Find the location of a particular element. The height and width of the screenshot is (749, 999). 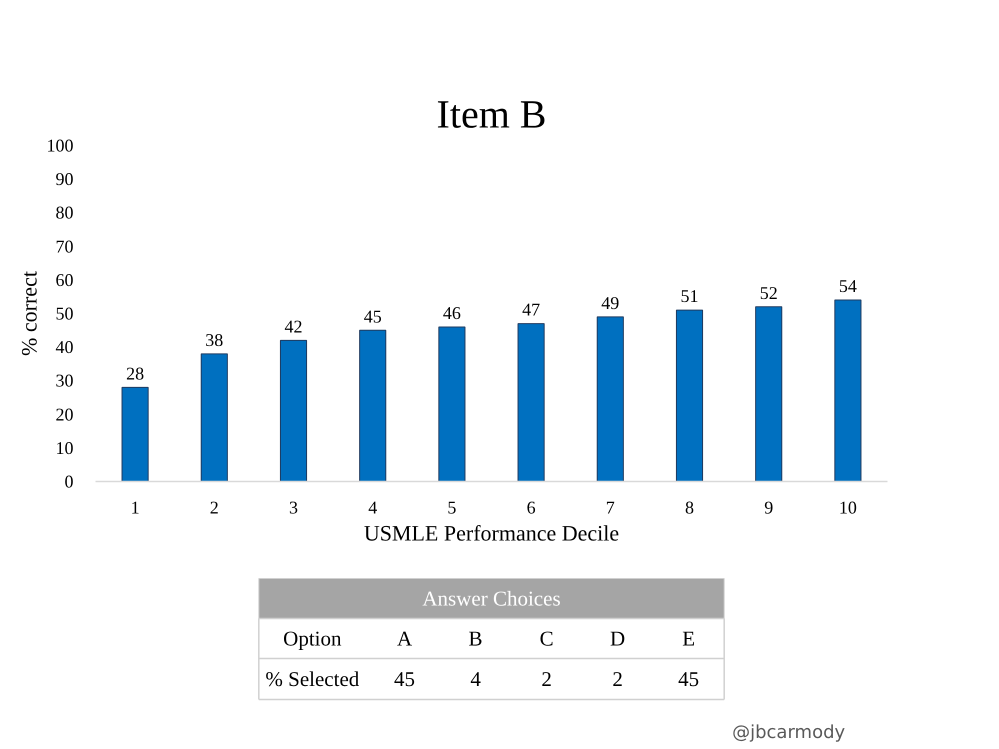

category-label: B is located at coordinates (475, 638).